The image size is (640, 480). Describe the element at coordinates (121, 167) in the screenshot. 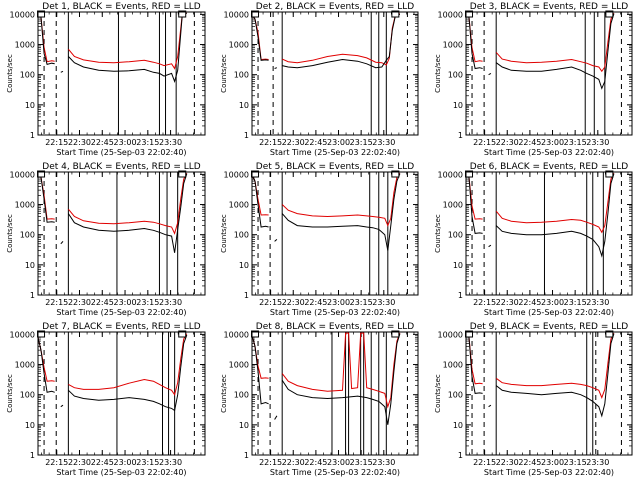

I see `panel-title: Det 4, BLACK = Events, RED = LLD` at that location.